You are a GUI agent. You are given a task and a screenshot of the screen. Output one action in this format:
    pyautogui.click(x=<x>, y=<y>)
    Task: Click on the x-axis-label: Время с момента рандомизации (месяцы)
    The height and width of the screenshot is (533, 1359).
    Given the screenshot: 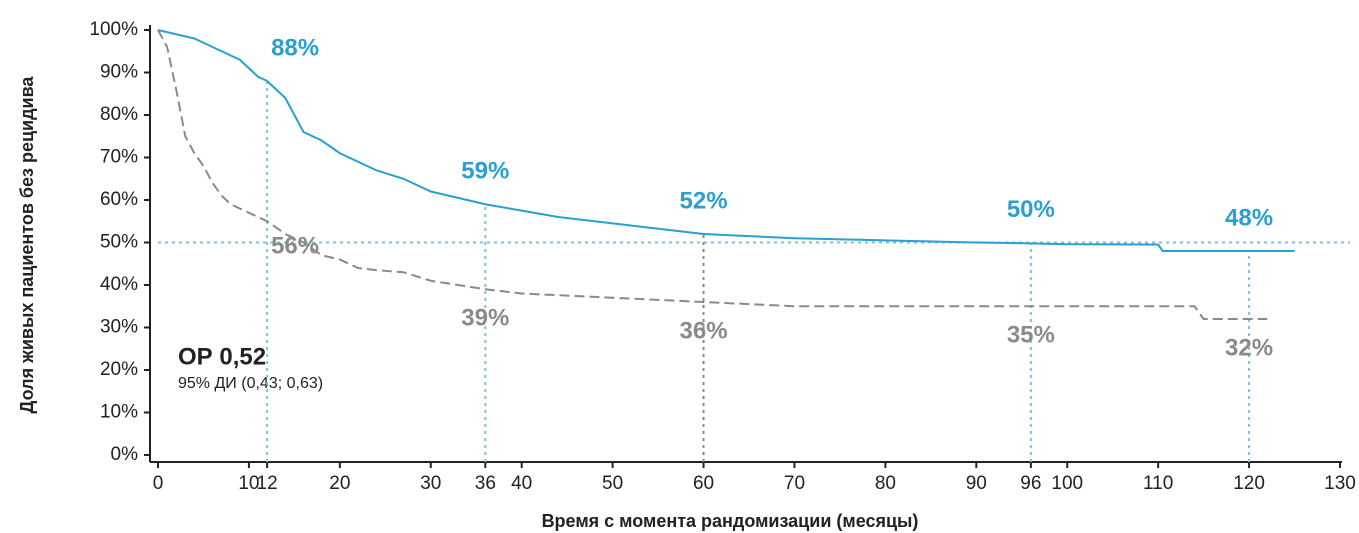 What is the action you would take?
    pyautogui.click(x=730, y=521)
    